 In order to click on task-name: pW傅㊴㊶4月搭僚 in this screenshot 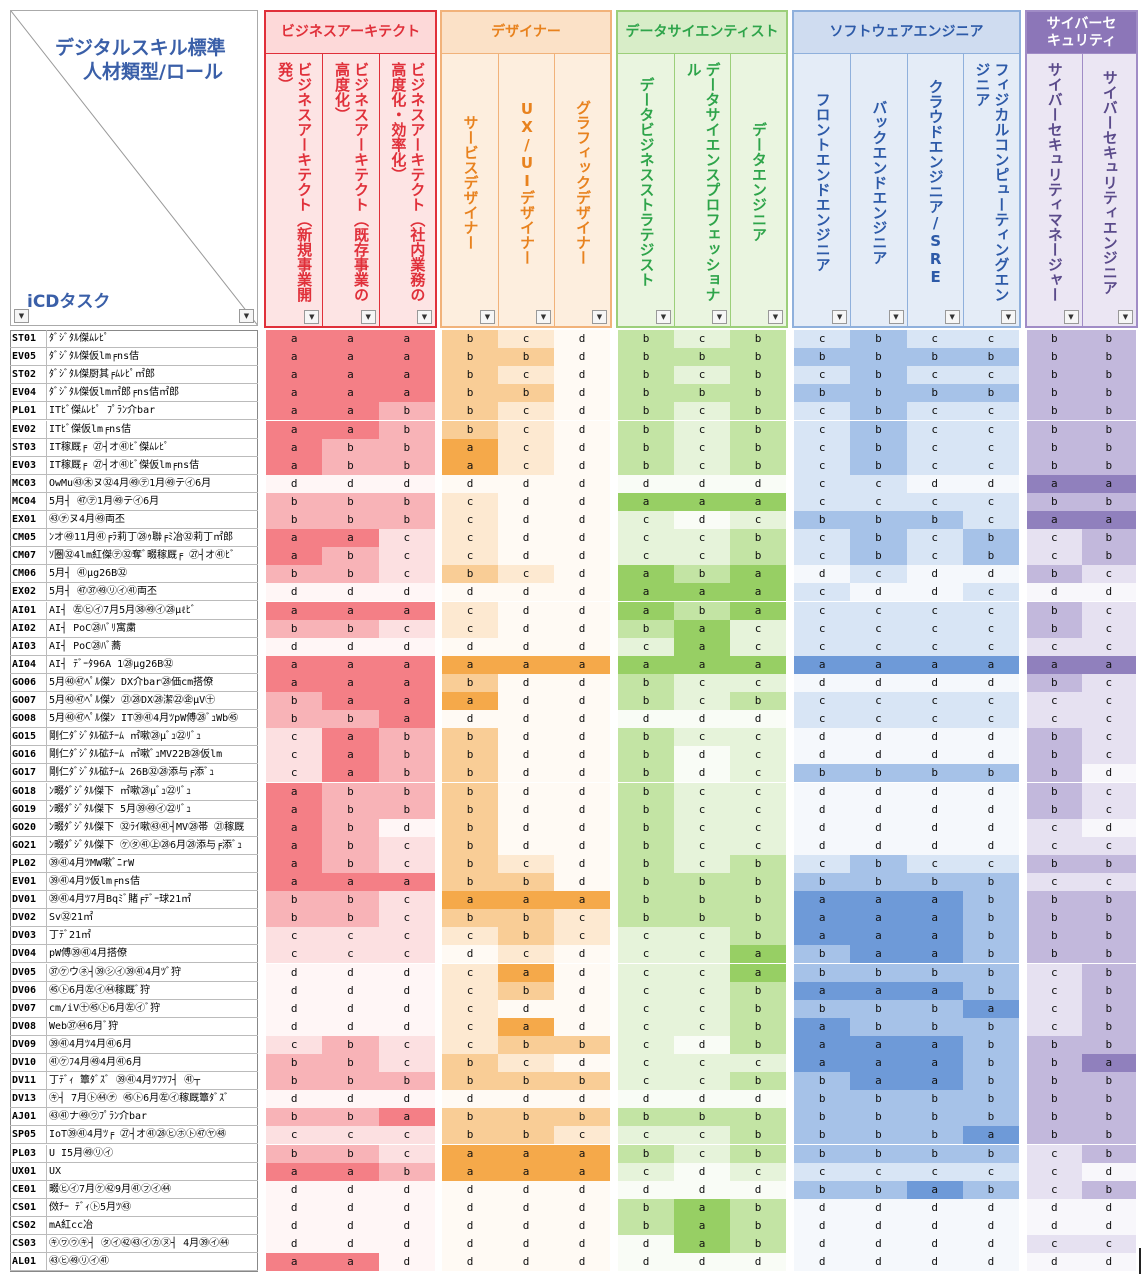, I will do `click(152, 954)`.